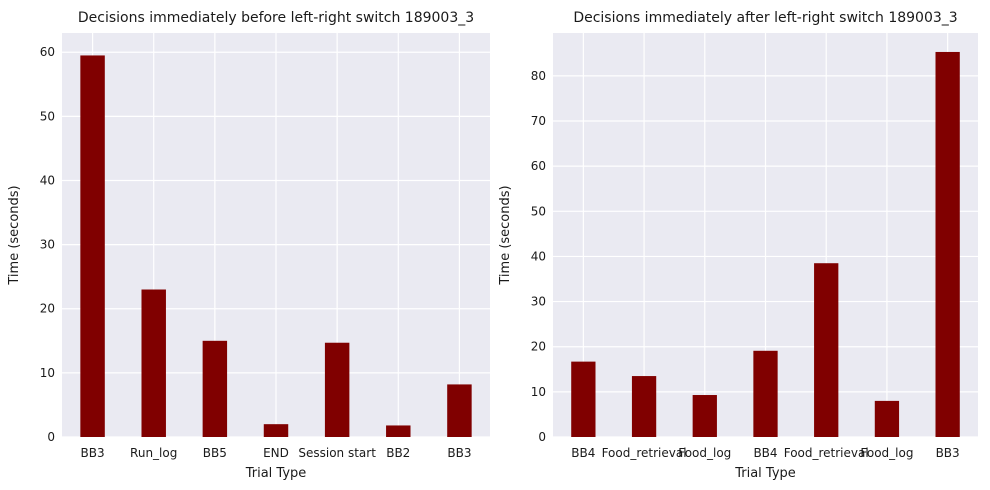 This screenshot has width=990, height=490. What do you see at coordinates (538, 121) in the screenshot?
I see `y-tick-label: 70` at bounding box center [538, 121].